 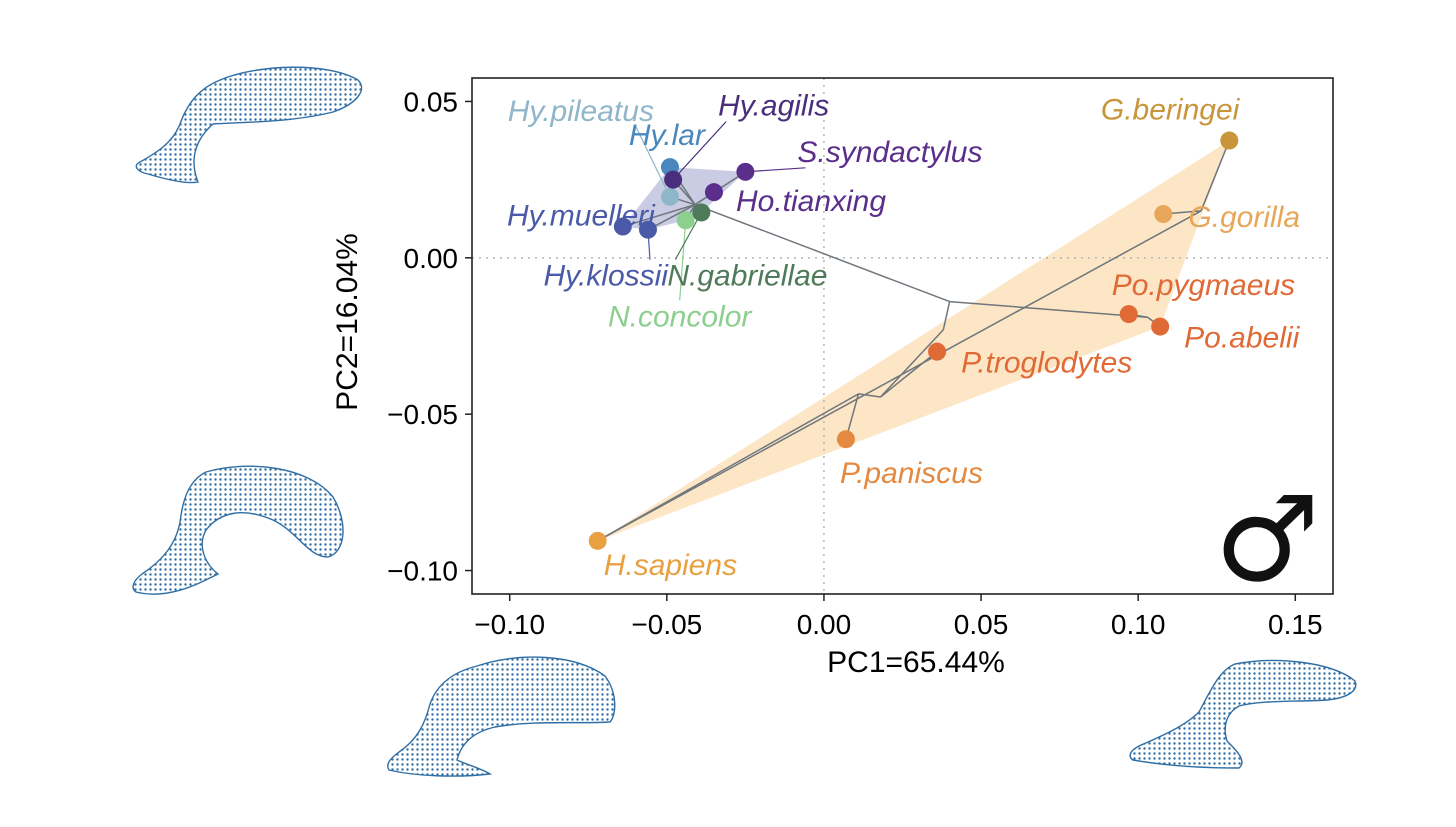 I want to click on x-tick-label: −0.05, so click(x=666, y=624).